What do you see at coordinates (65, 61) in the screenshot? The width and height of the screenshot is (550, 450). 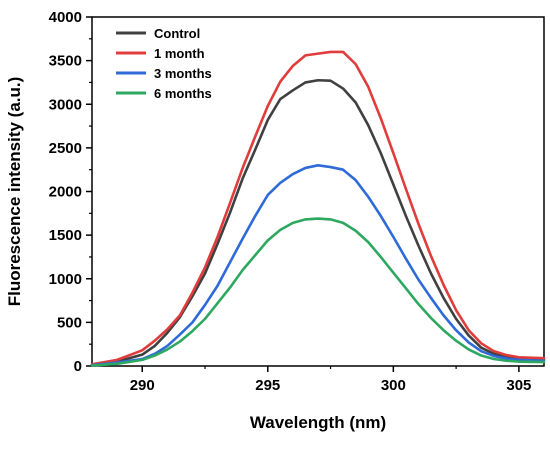 I see `y-tick-label: 3500` at bounding box center [65, 61].